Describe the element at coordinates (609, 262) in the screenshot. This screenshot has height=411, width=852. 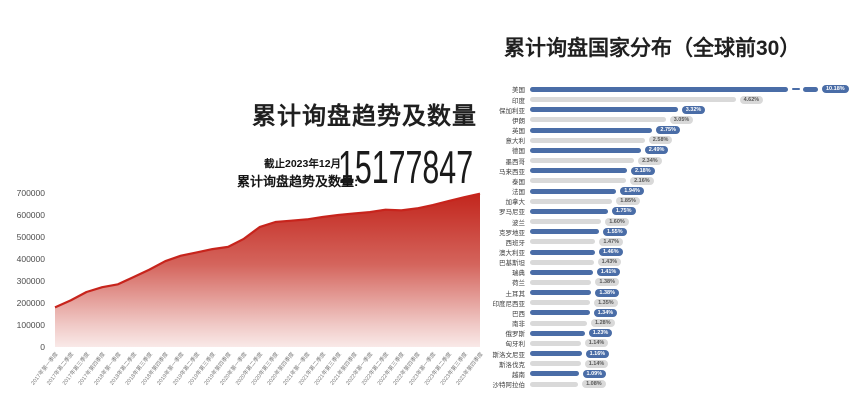
I see `value-badge: 1.43%` at that location.